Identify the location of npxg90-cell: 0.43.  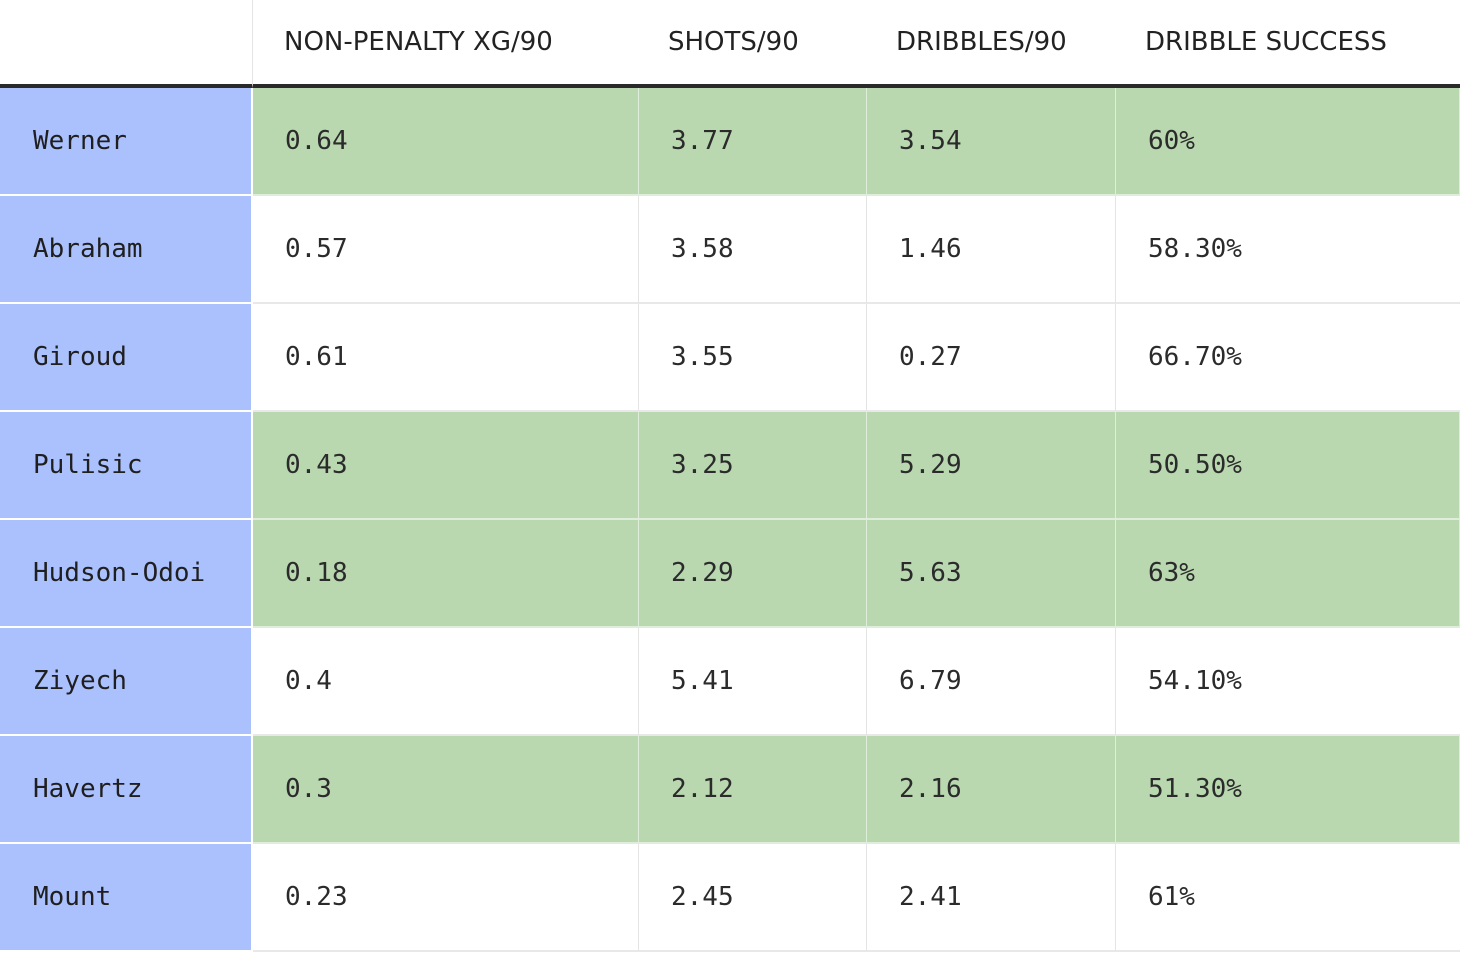
(446, 466).